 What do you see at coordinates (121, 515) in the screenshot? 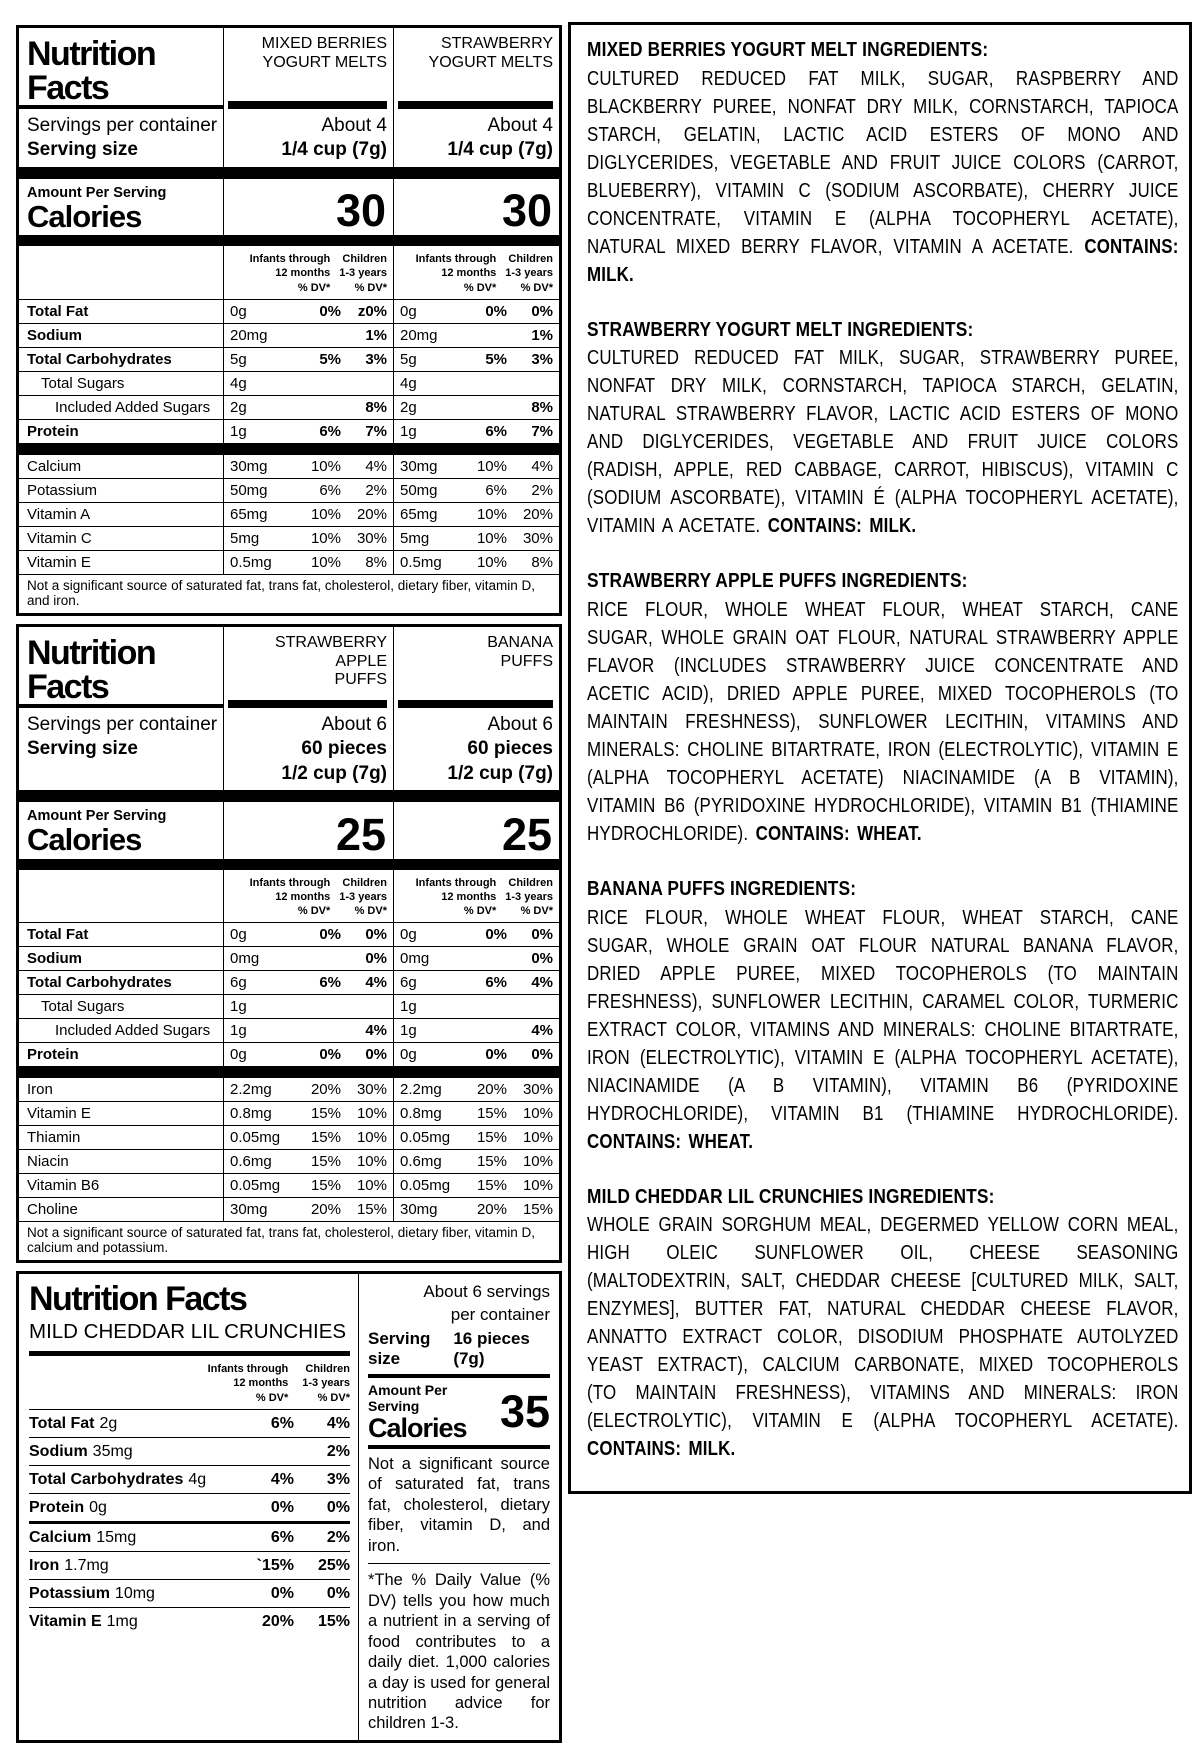
I see `nutrient-label: Vitamin A` at bounding box center [121, 515].